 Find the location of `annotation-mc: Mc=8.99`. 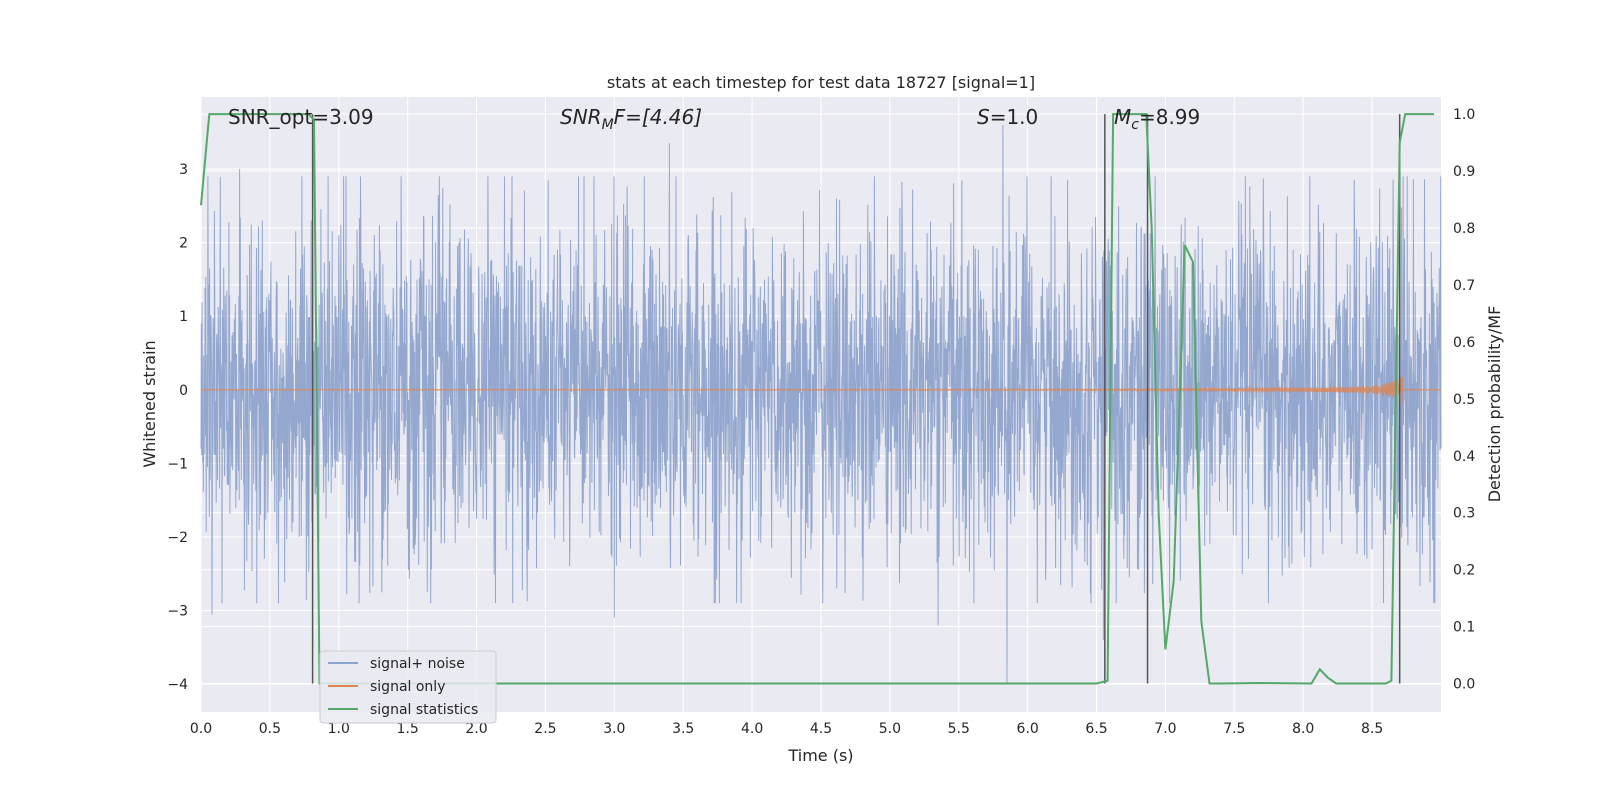

annotation-mc: Mc=8.99 is located at coordinates (1157, 119).